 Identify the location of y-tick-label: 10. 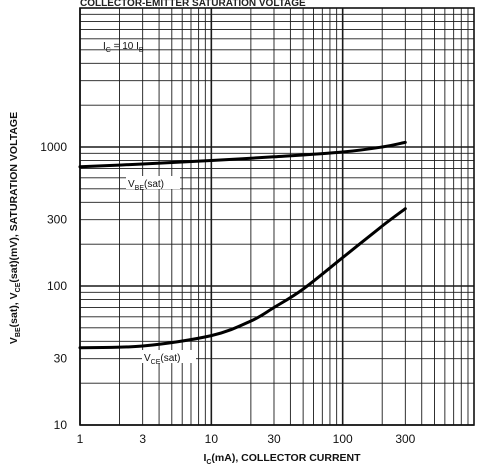
(61, 425).